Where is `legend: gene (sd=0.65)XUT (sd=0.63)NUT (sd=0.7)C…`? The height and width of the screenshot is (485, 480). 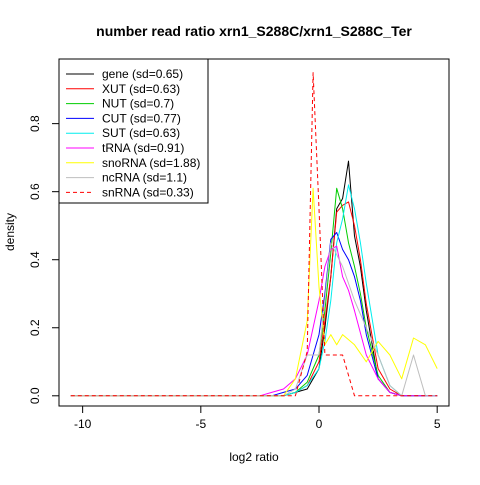
legend: gene (sd=0.65)XUT (sd=0.63)NUT (sd=0.7)C… is located at coordinates (133, 131).